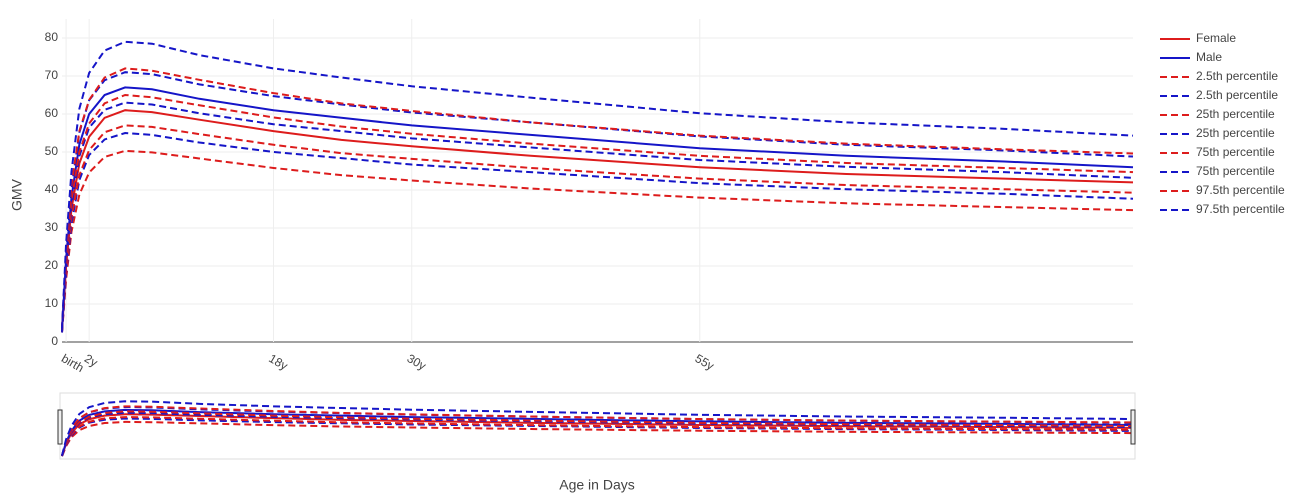  What do you see at coordinates (54, 341) in the screenshot?
I see `y-tick-label: 0` at bounding box center [54, 341].